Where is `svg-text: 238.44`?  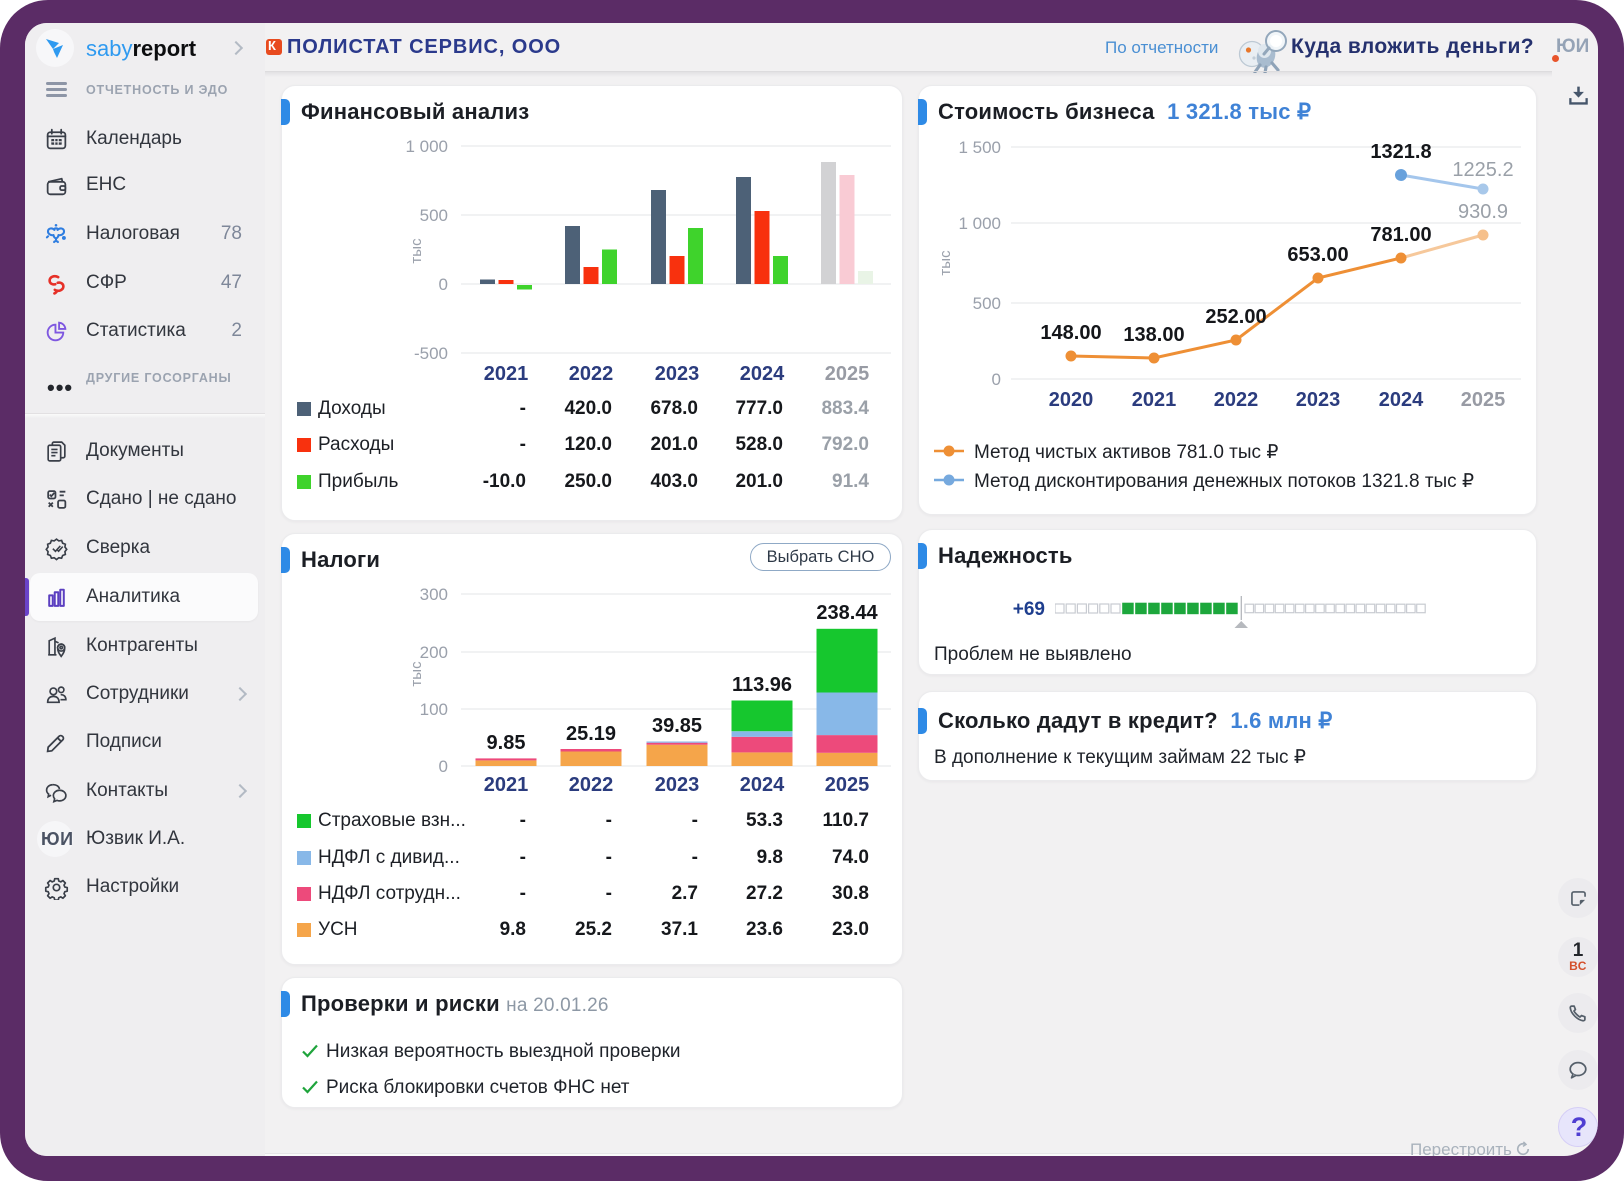
svg-text: 238.44 is located at coordinates (847, 613).